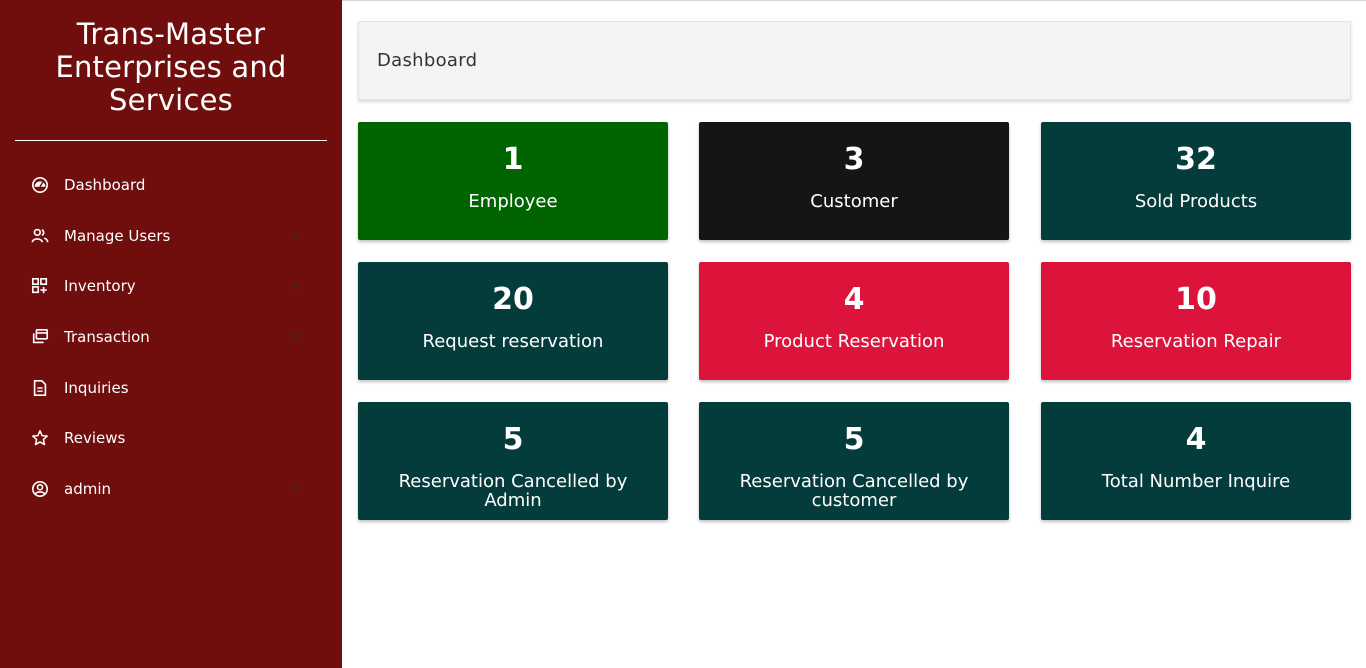 The image size is (1366, 668). I want to click on sidebar-item-admin: admin, so click(171, 489).